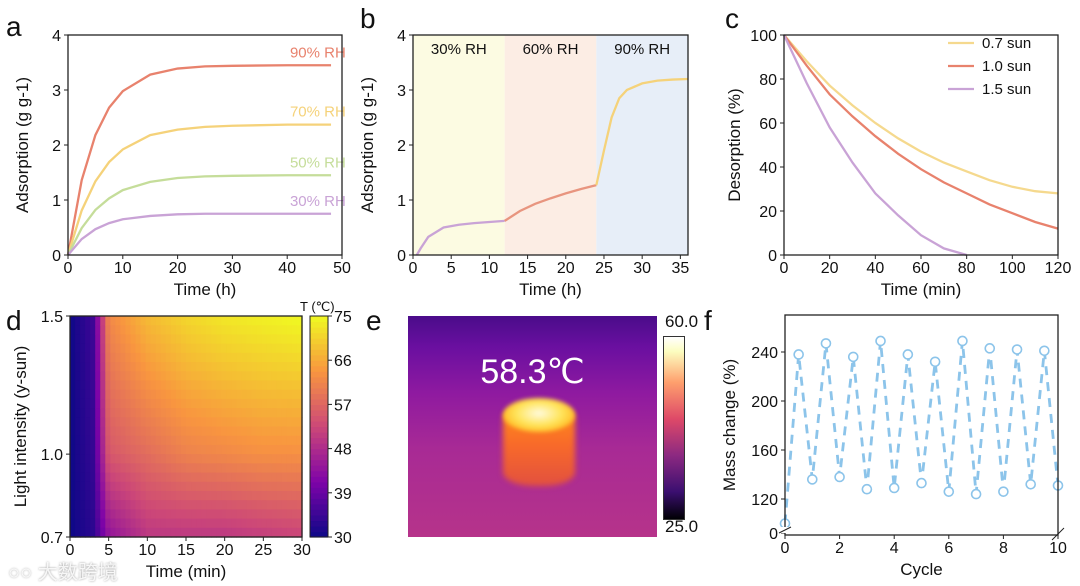 The width and height of the screenshot is (1080, 586). What do you see at coordinates (921, 132) in the screenshot?
I see `series-line` at bounding box center [921, 132].